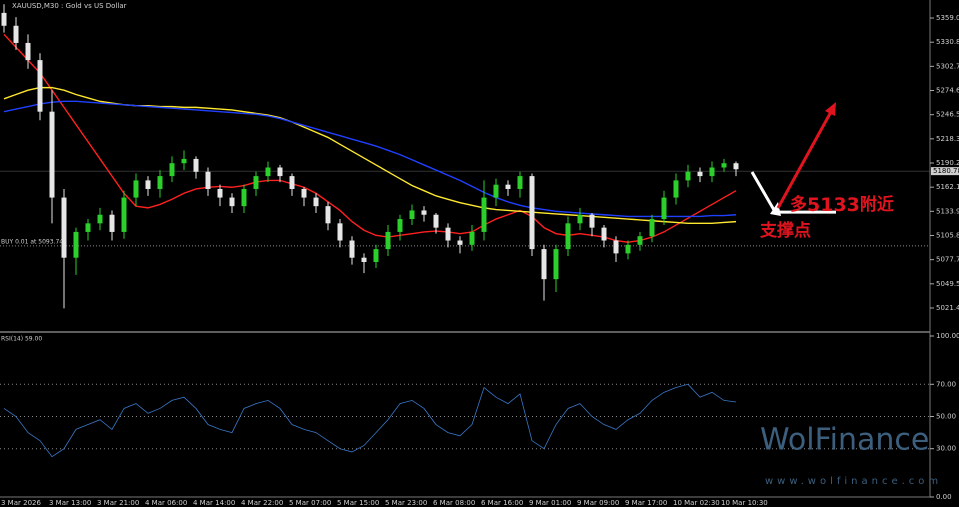 The height and width of the screenshot is (507, 959). Describe the element at coordinates (947, 115) in the screenshot. I see `y-tick-label: 5246.50` at that location.